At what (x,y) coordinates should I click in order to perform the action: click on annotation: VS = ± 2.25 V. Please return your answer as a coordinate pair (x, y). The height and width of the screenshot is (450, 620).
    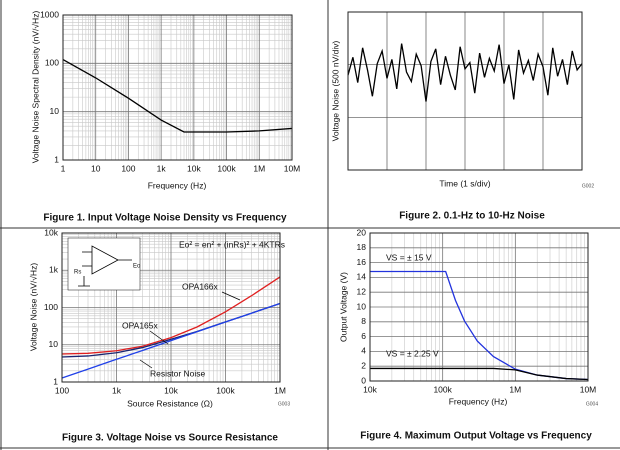
    Looking at the image, I should click on (412, 353).